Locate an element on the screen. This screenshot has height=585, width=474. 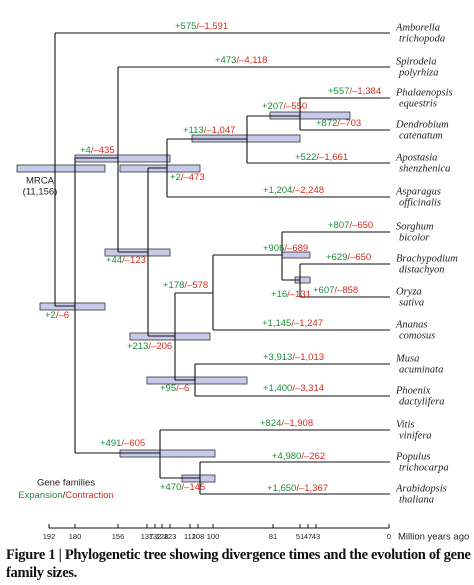
contraction: –262 is located at coordinates (314, 456).